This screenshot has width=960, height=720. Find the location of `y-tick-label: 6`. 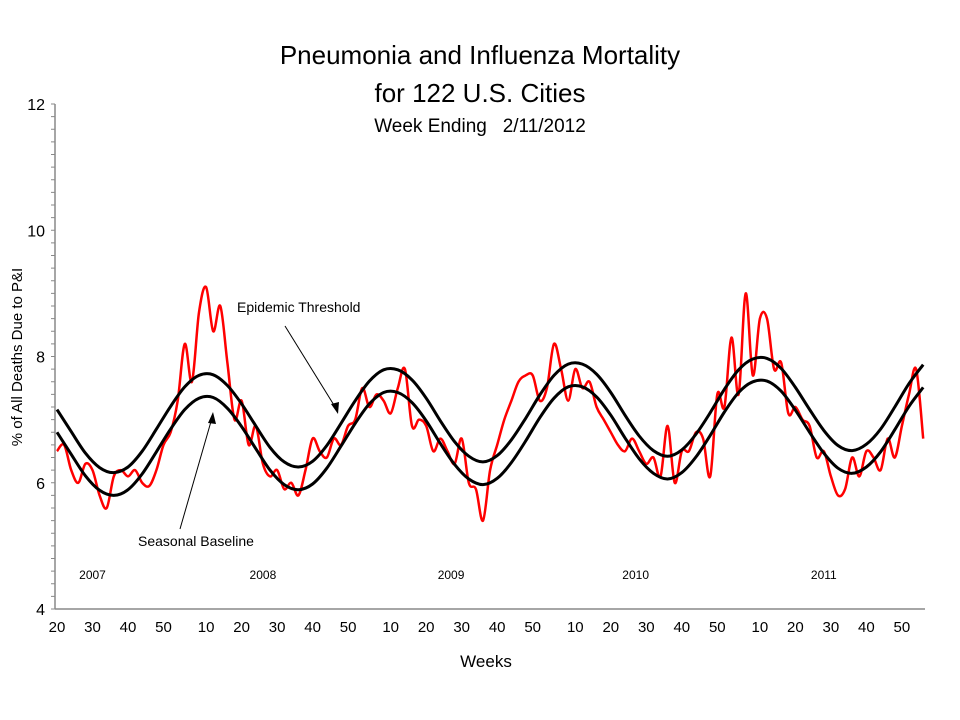

y-tick-label: 6 is located at coordinates (40, 484).